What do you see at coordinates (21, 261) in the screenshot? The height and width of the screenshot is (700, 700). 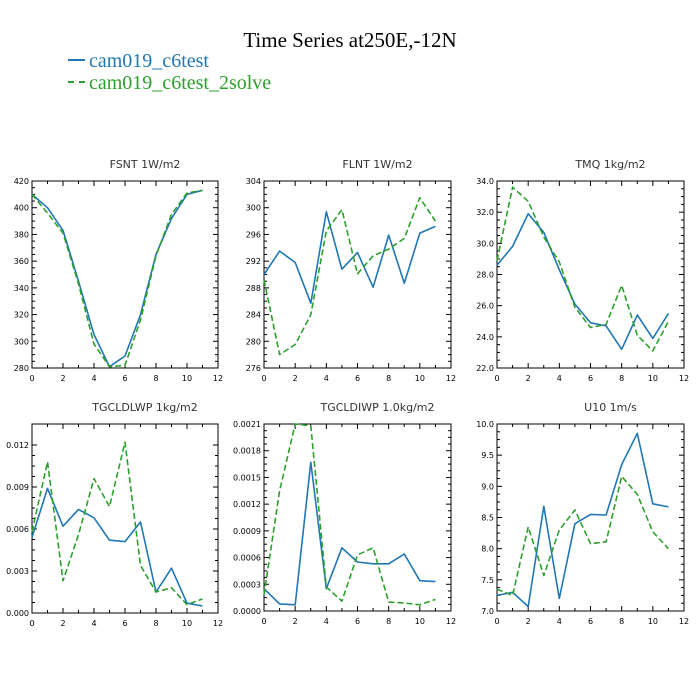 I see `y-tick-label: 360` at bounding box center [21, 261].